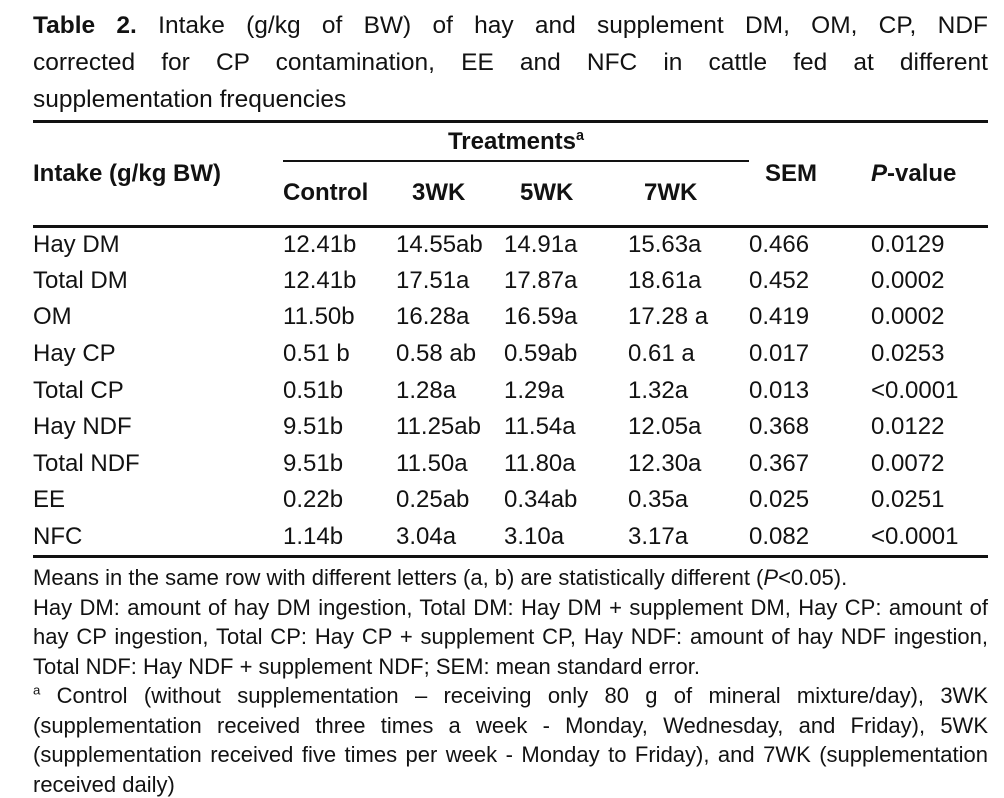  I want to click on row-label: NFC, so click(58, 537).